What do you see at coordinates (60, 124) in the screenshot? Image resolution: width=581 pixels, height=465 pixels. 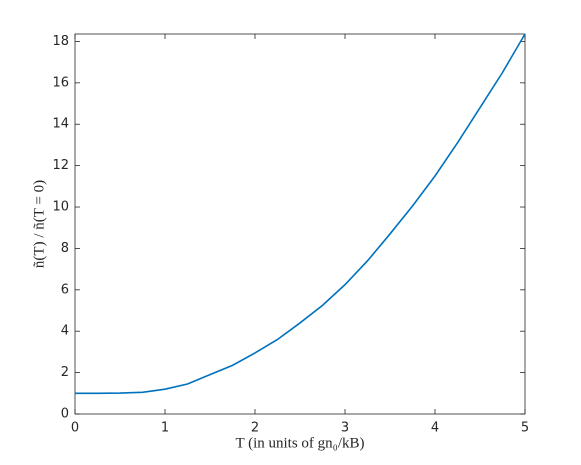 I see `y-tick-label: 14` at bounding box center [60, 124].